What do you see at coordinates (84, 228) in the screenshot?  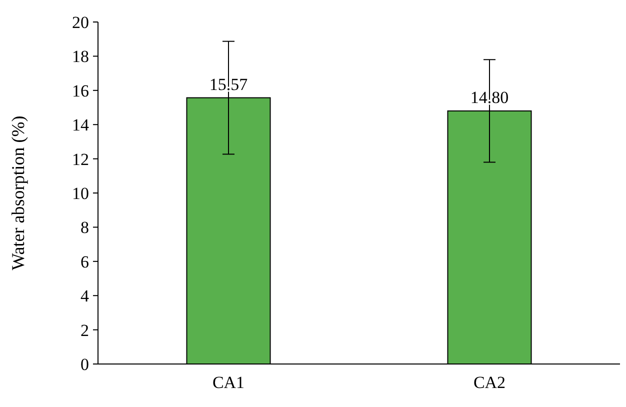 I see `y-tick-label: 8` at bounding box center [84, 228].